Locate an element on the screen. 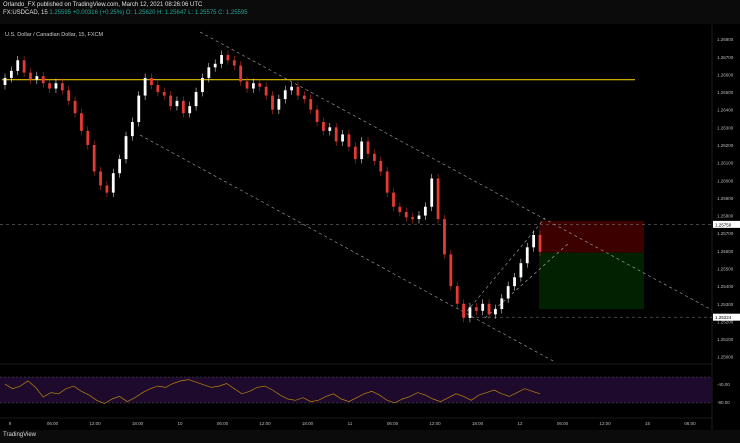 The height and width of the screenshot is (443, 740). y-tick-label: 1.25400 is located at coordinates (725, 286).